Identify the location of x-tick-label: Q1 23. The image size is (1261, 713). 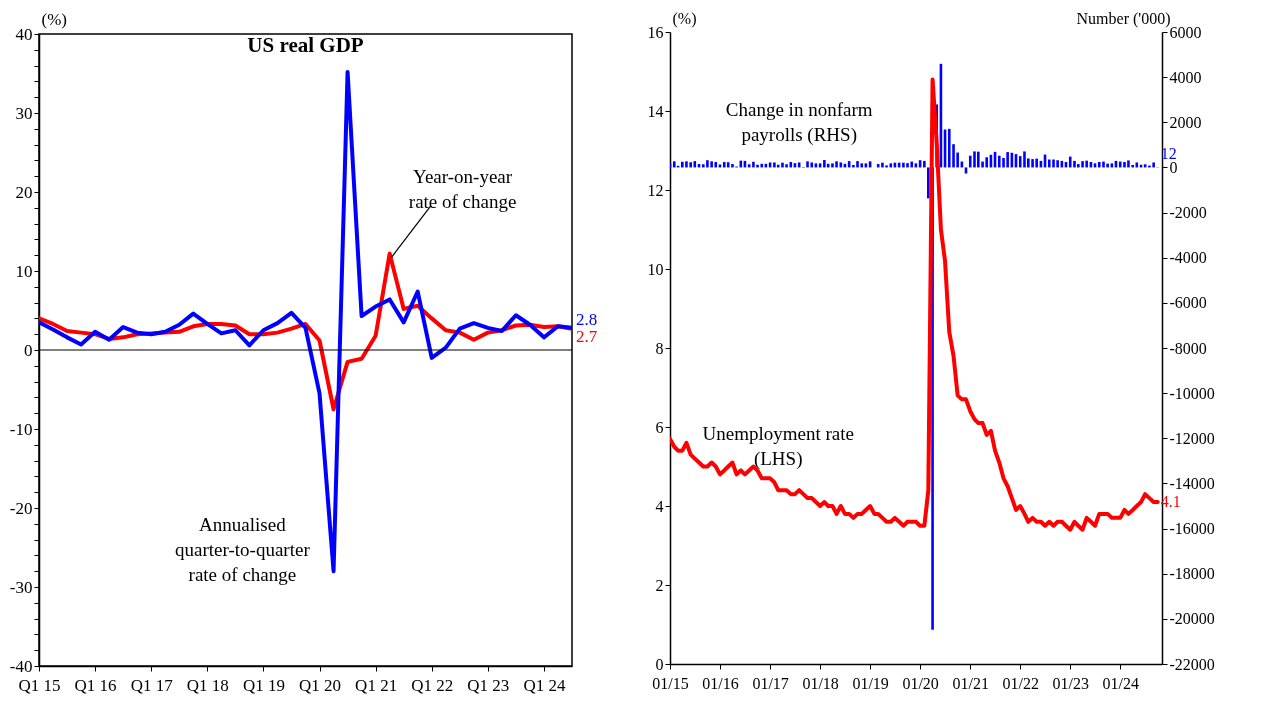
(488, 685).